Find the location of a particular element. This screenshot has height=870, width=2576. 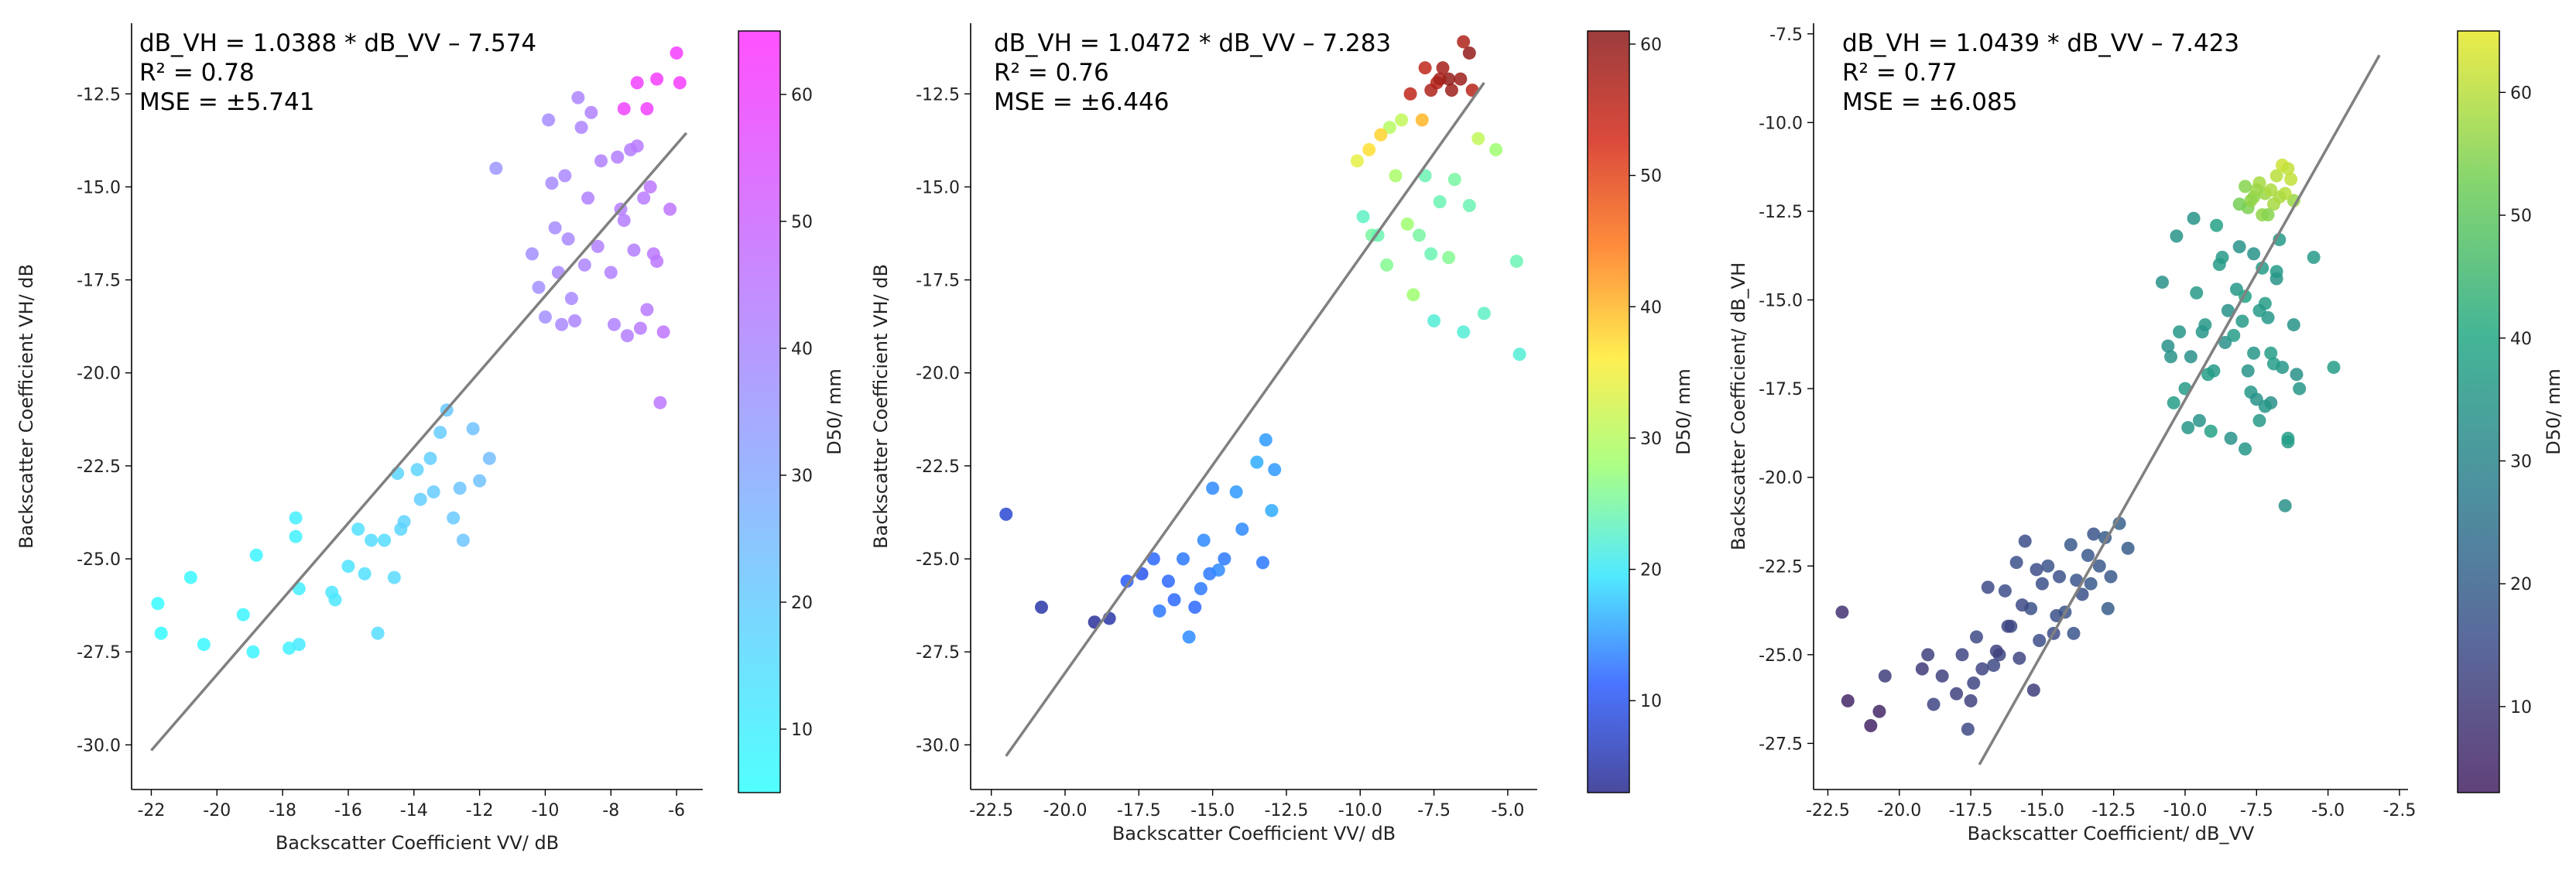

y-tick-label: -17.5 is located at coordinates (99, 281).